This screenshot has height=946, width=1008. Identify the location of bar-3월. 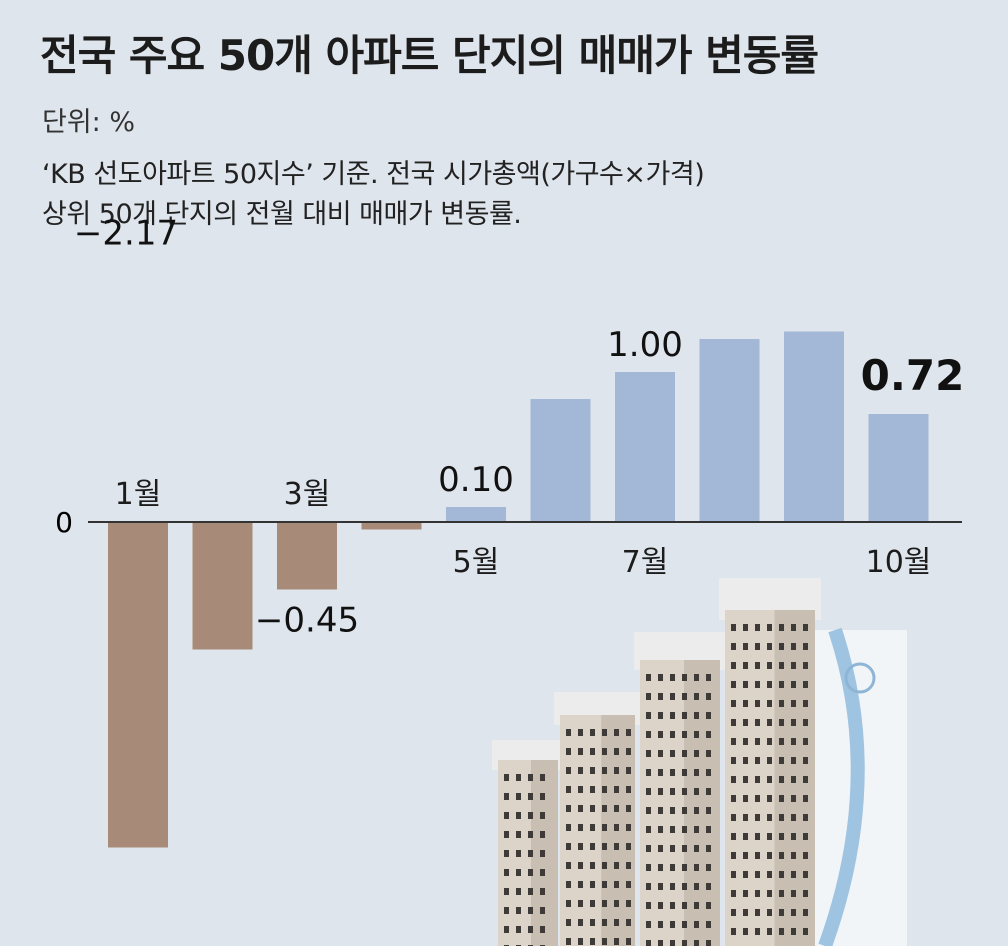
(307, 556).